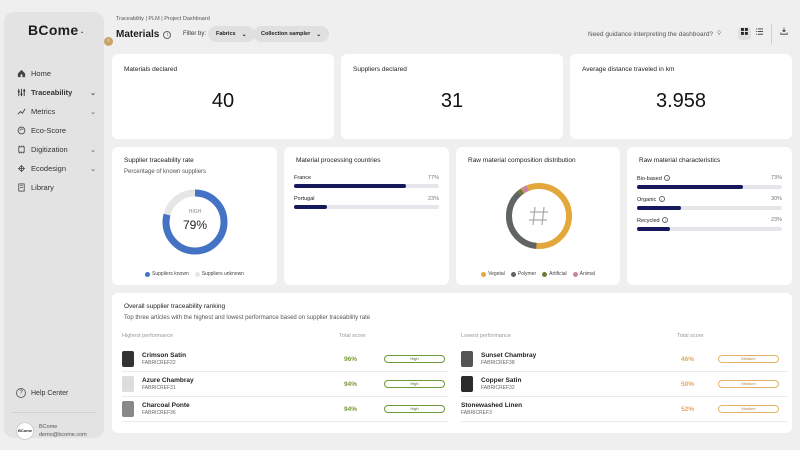 The height and width of the screenshot is (450, 800). Describe the element at coordinates (492, 405) in the screenshot. I see `fabric-name: Stonewashed Linen` at that location.